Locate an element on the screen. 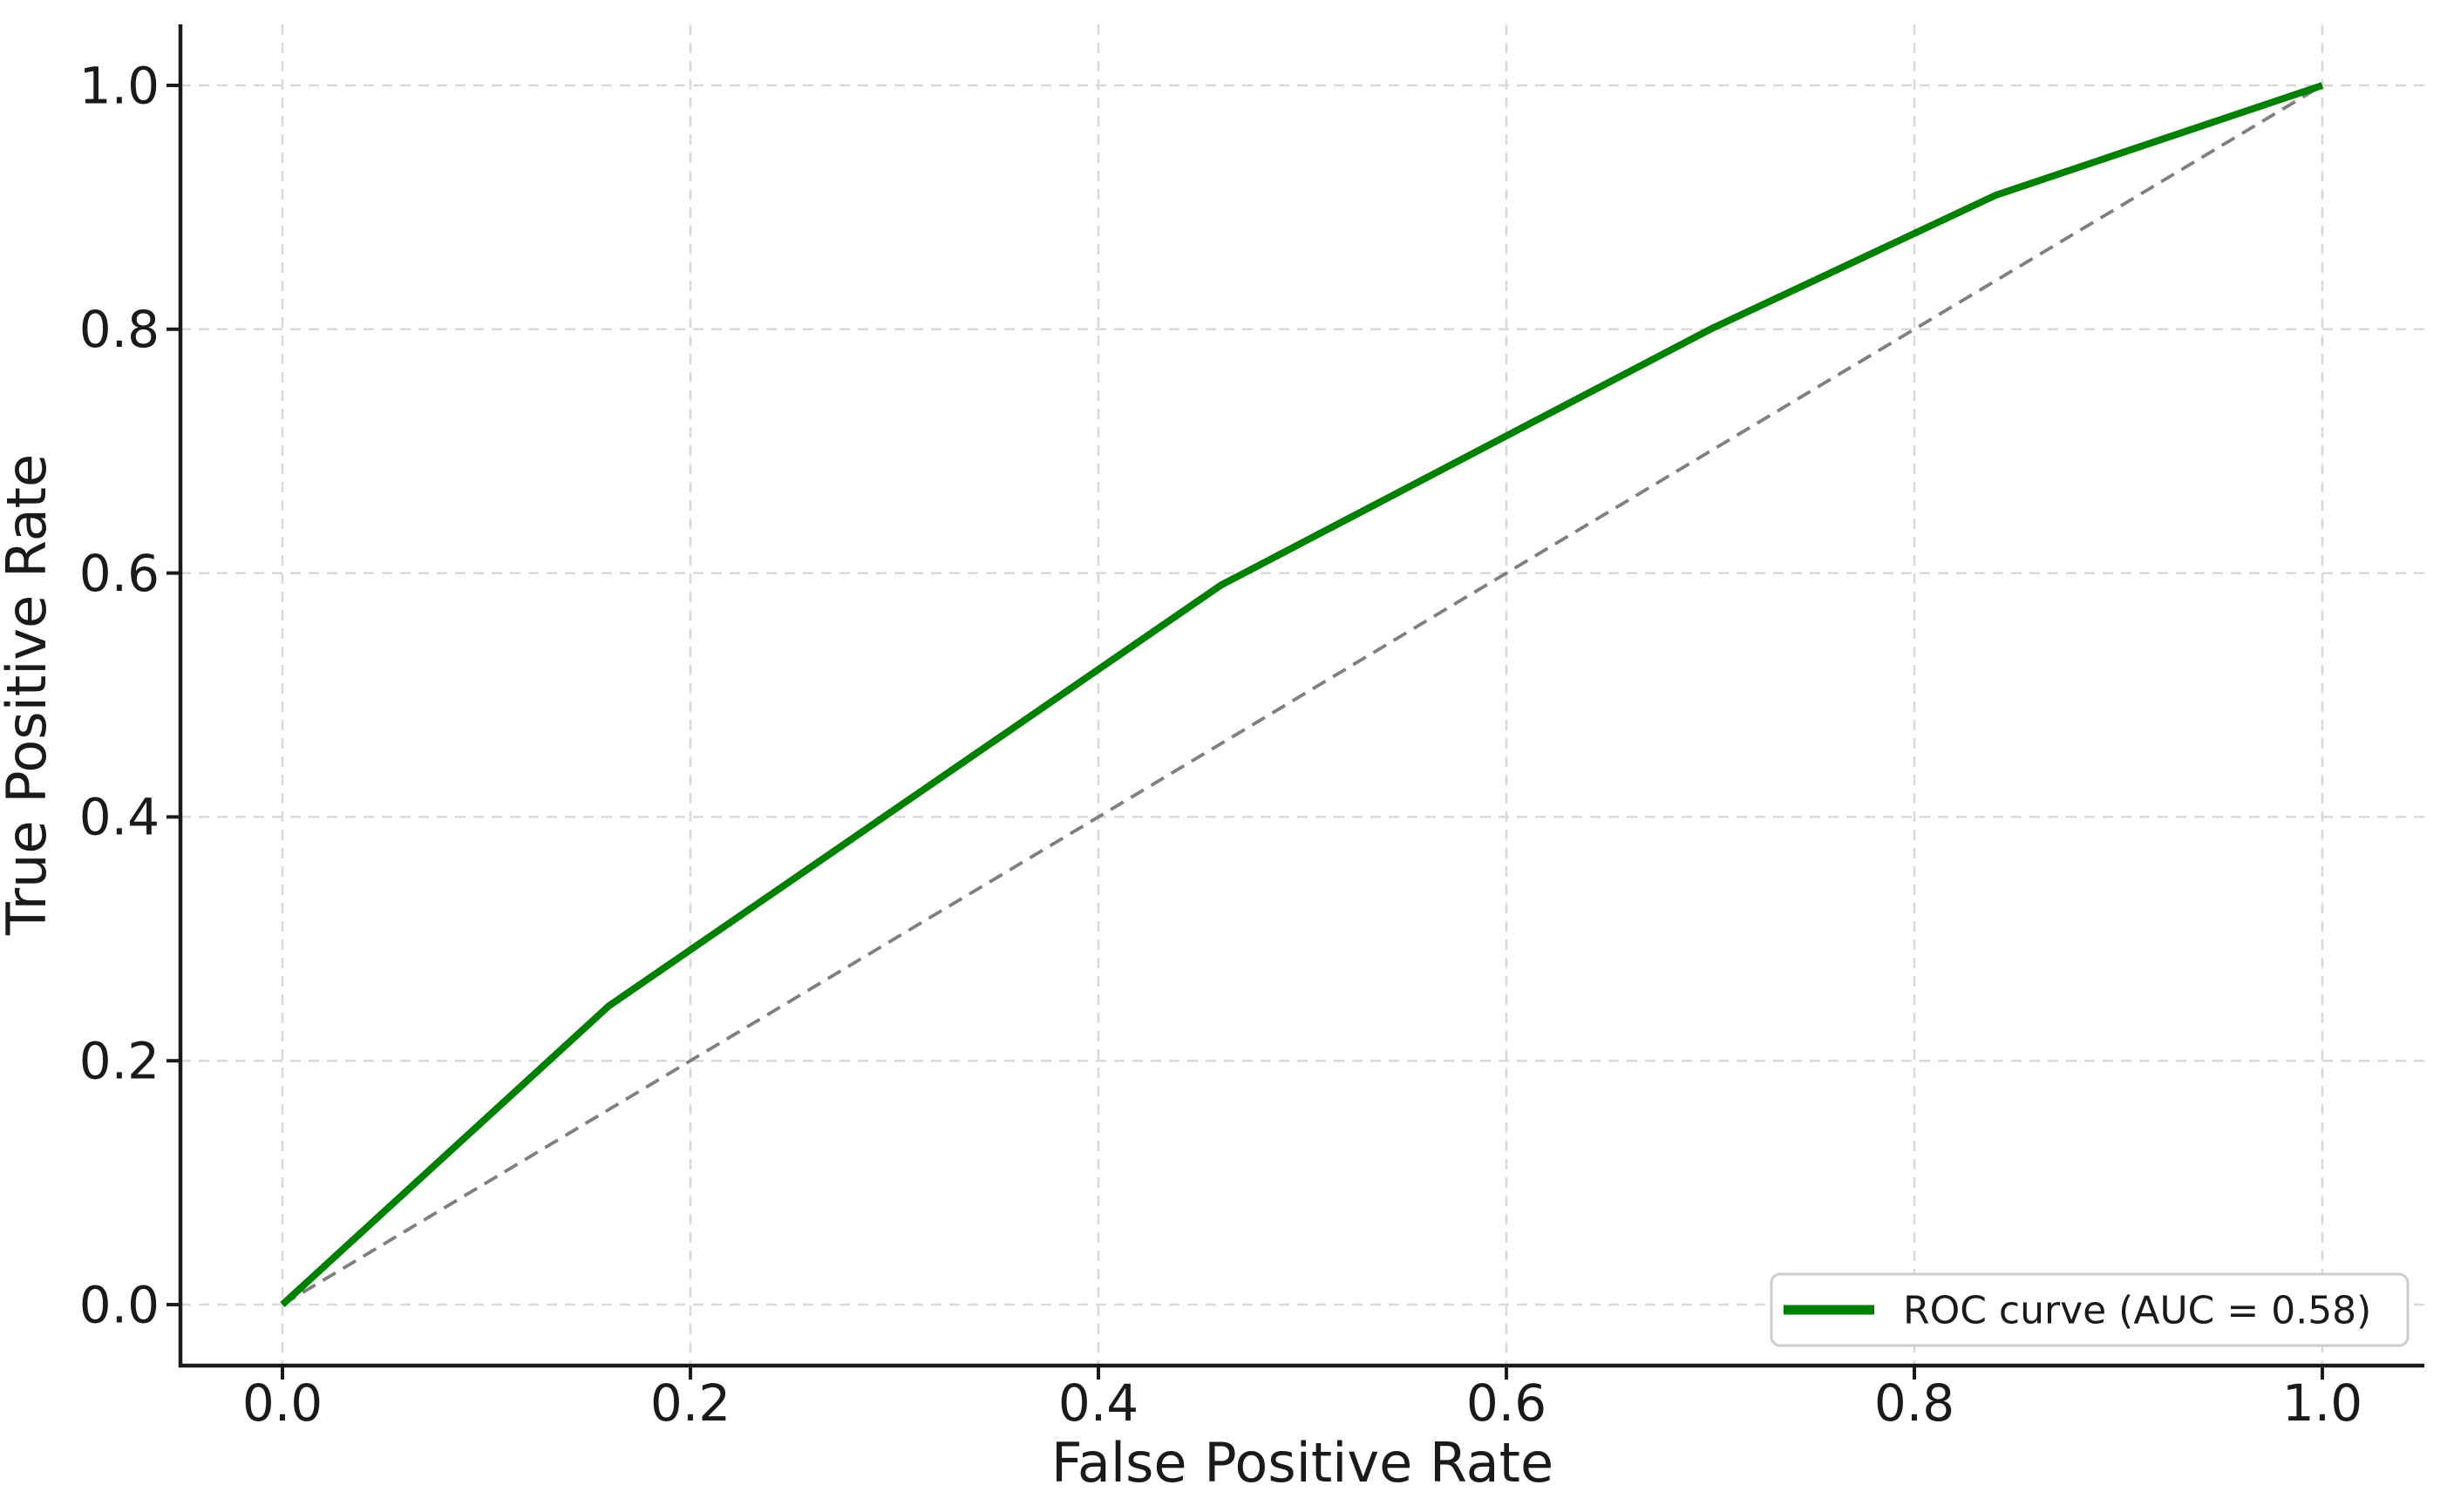 Image resolution: width=2447 pixels, height=1512 pixels. x-tick-label: 0.4 is located at coordinates (1099, 1403).